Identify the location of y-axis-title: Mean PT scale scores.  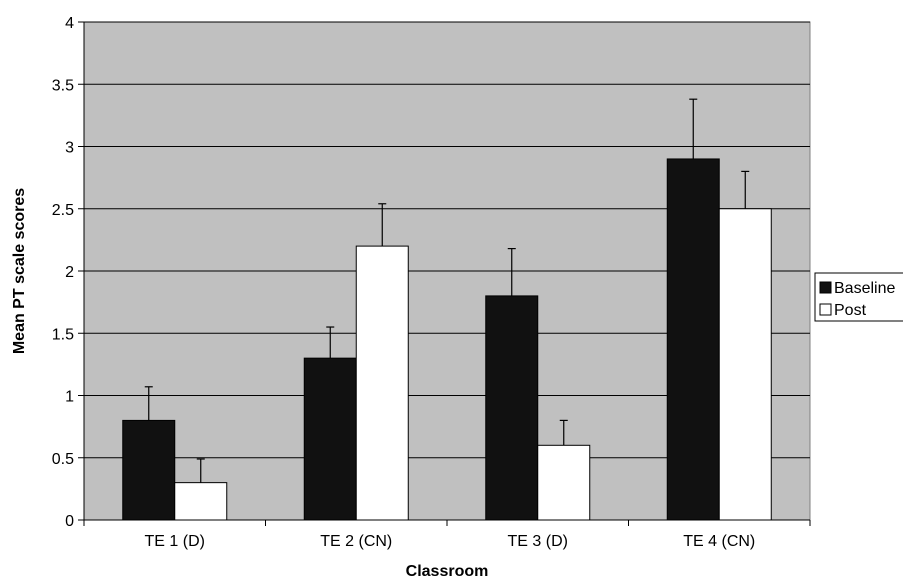
(19, 271).